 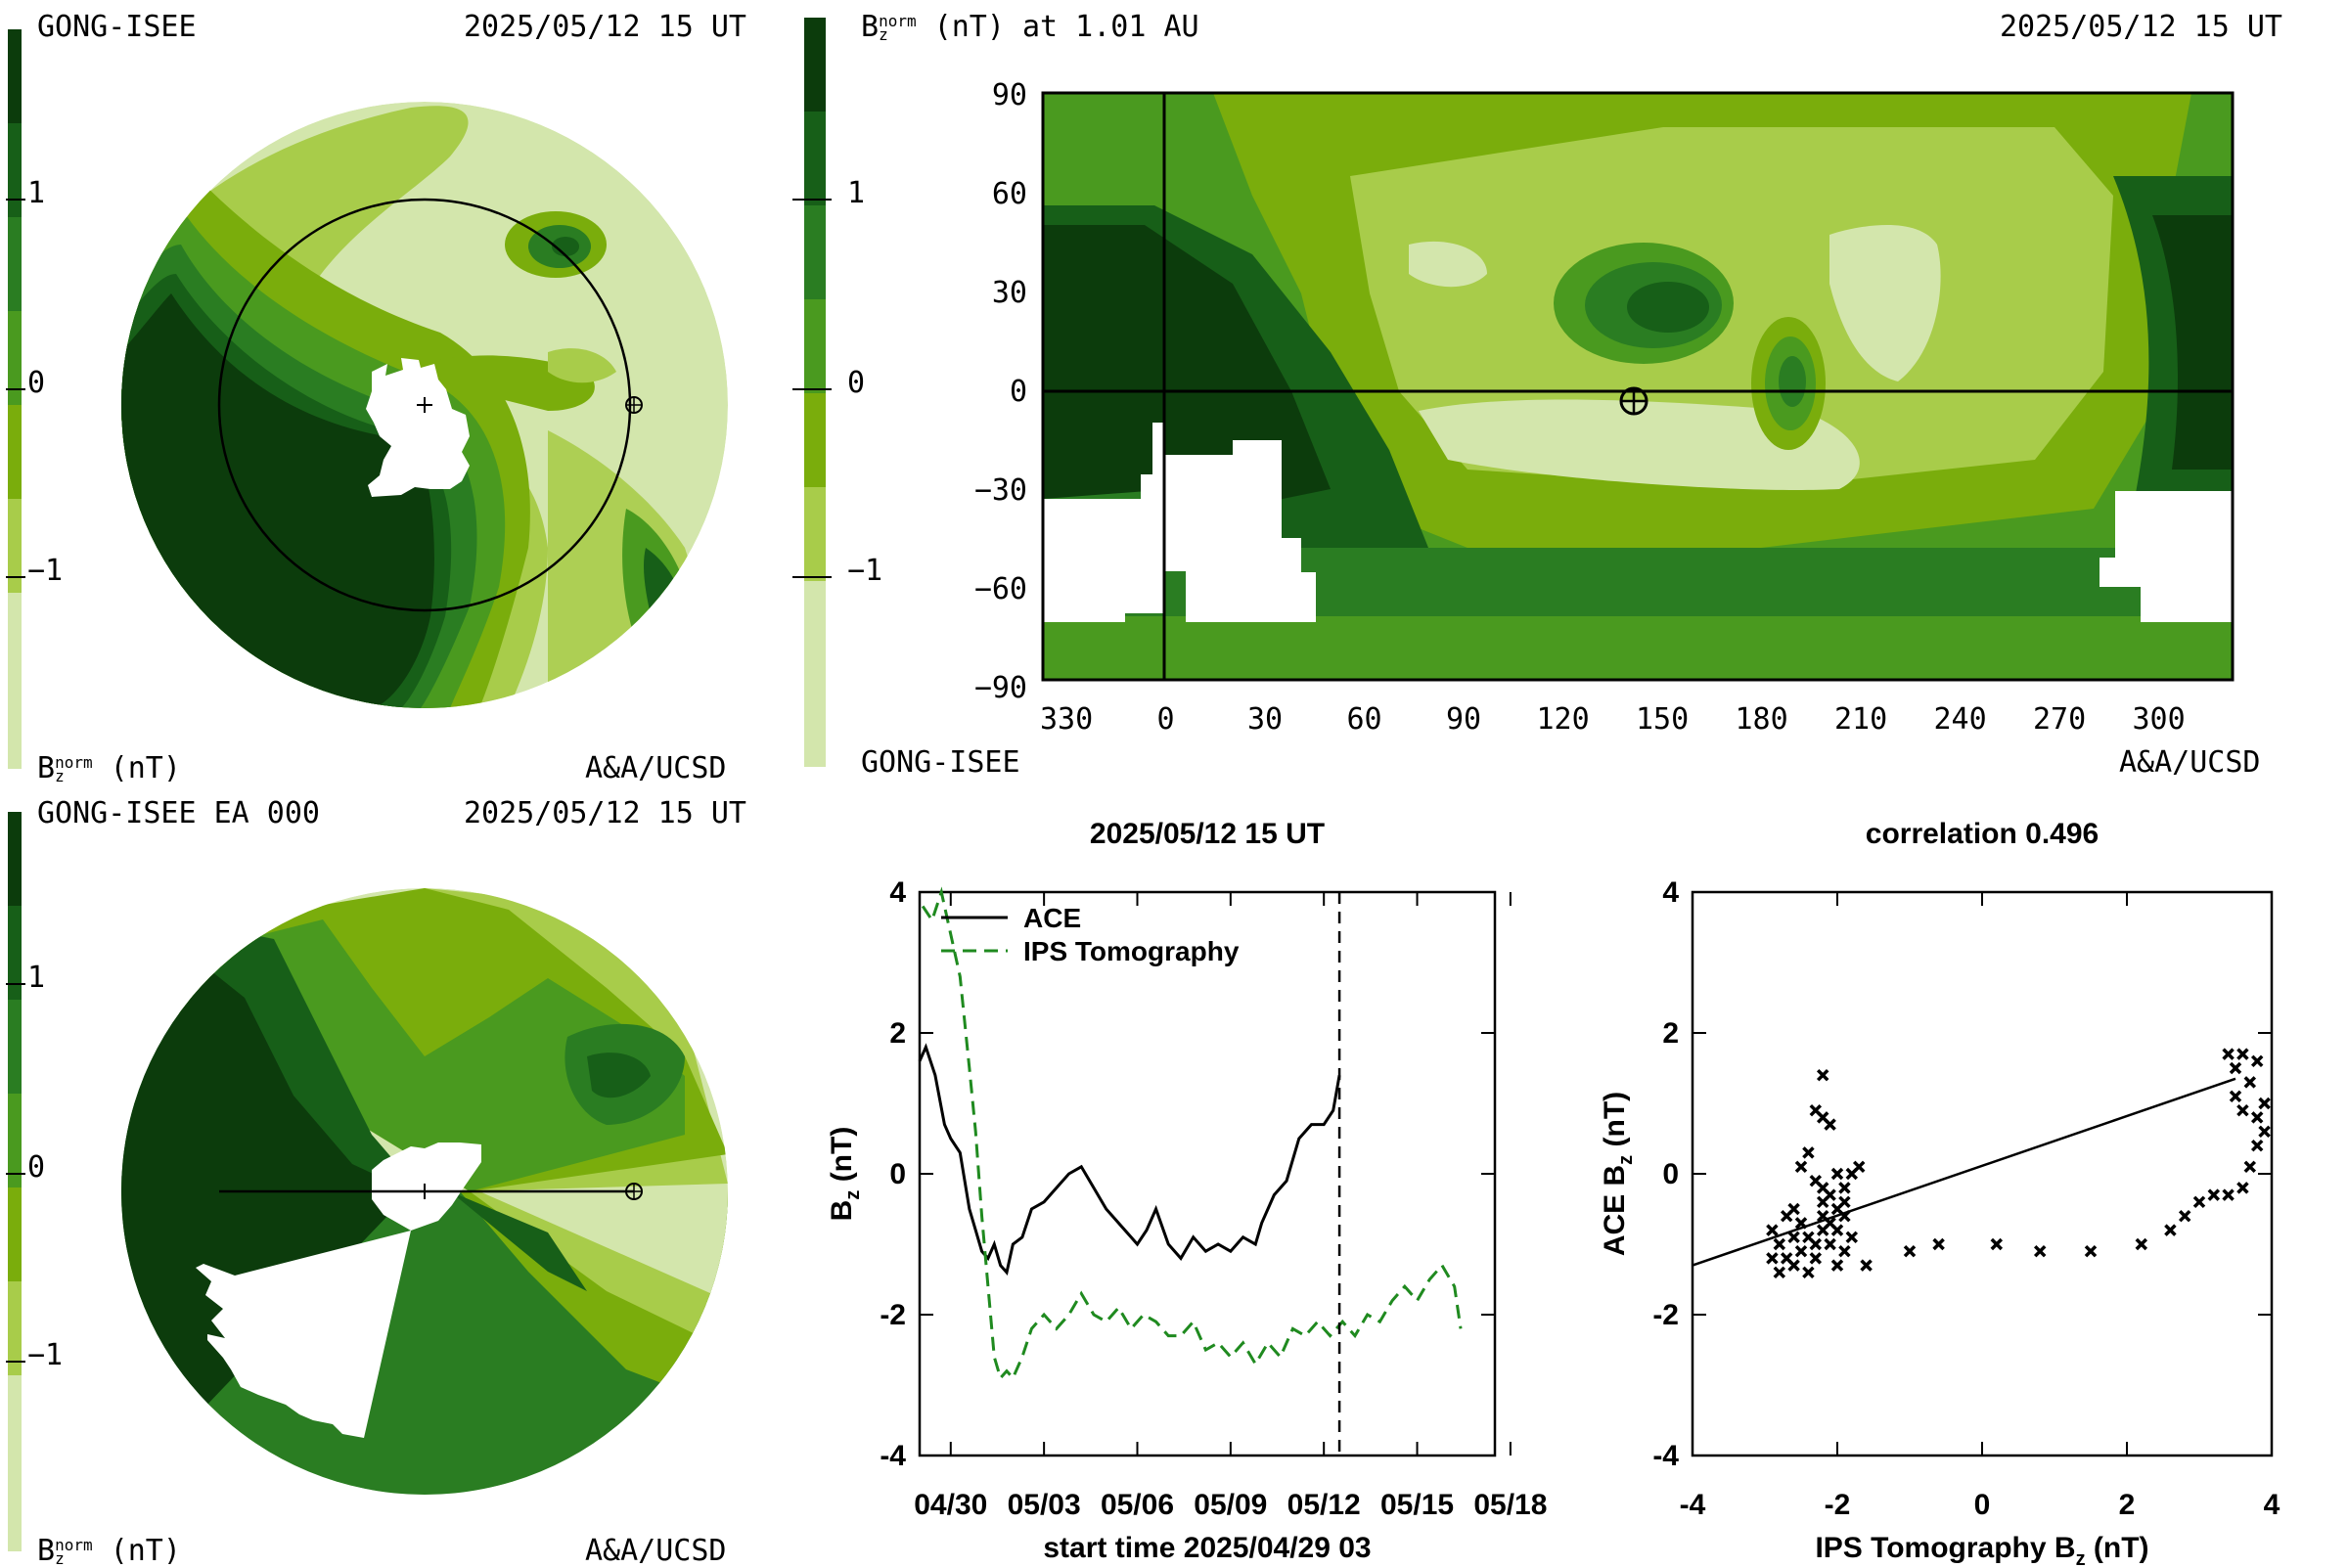 I want to click on line-chart-ytick-label: 4, so click(x=897, y=892).